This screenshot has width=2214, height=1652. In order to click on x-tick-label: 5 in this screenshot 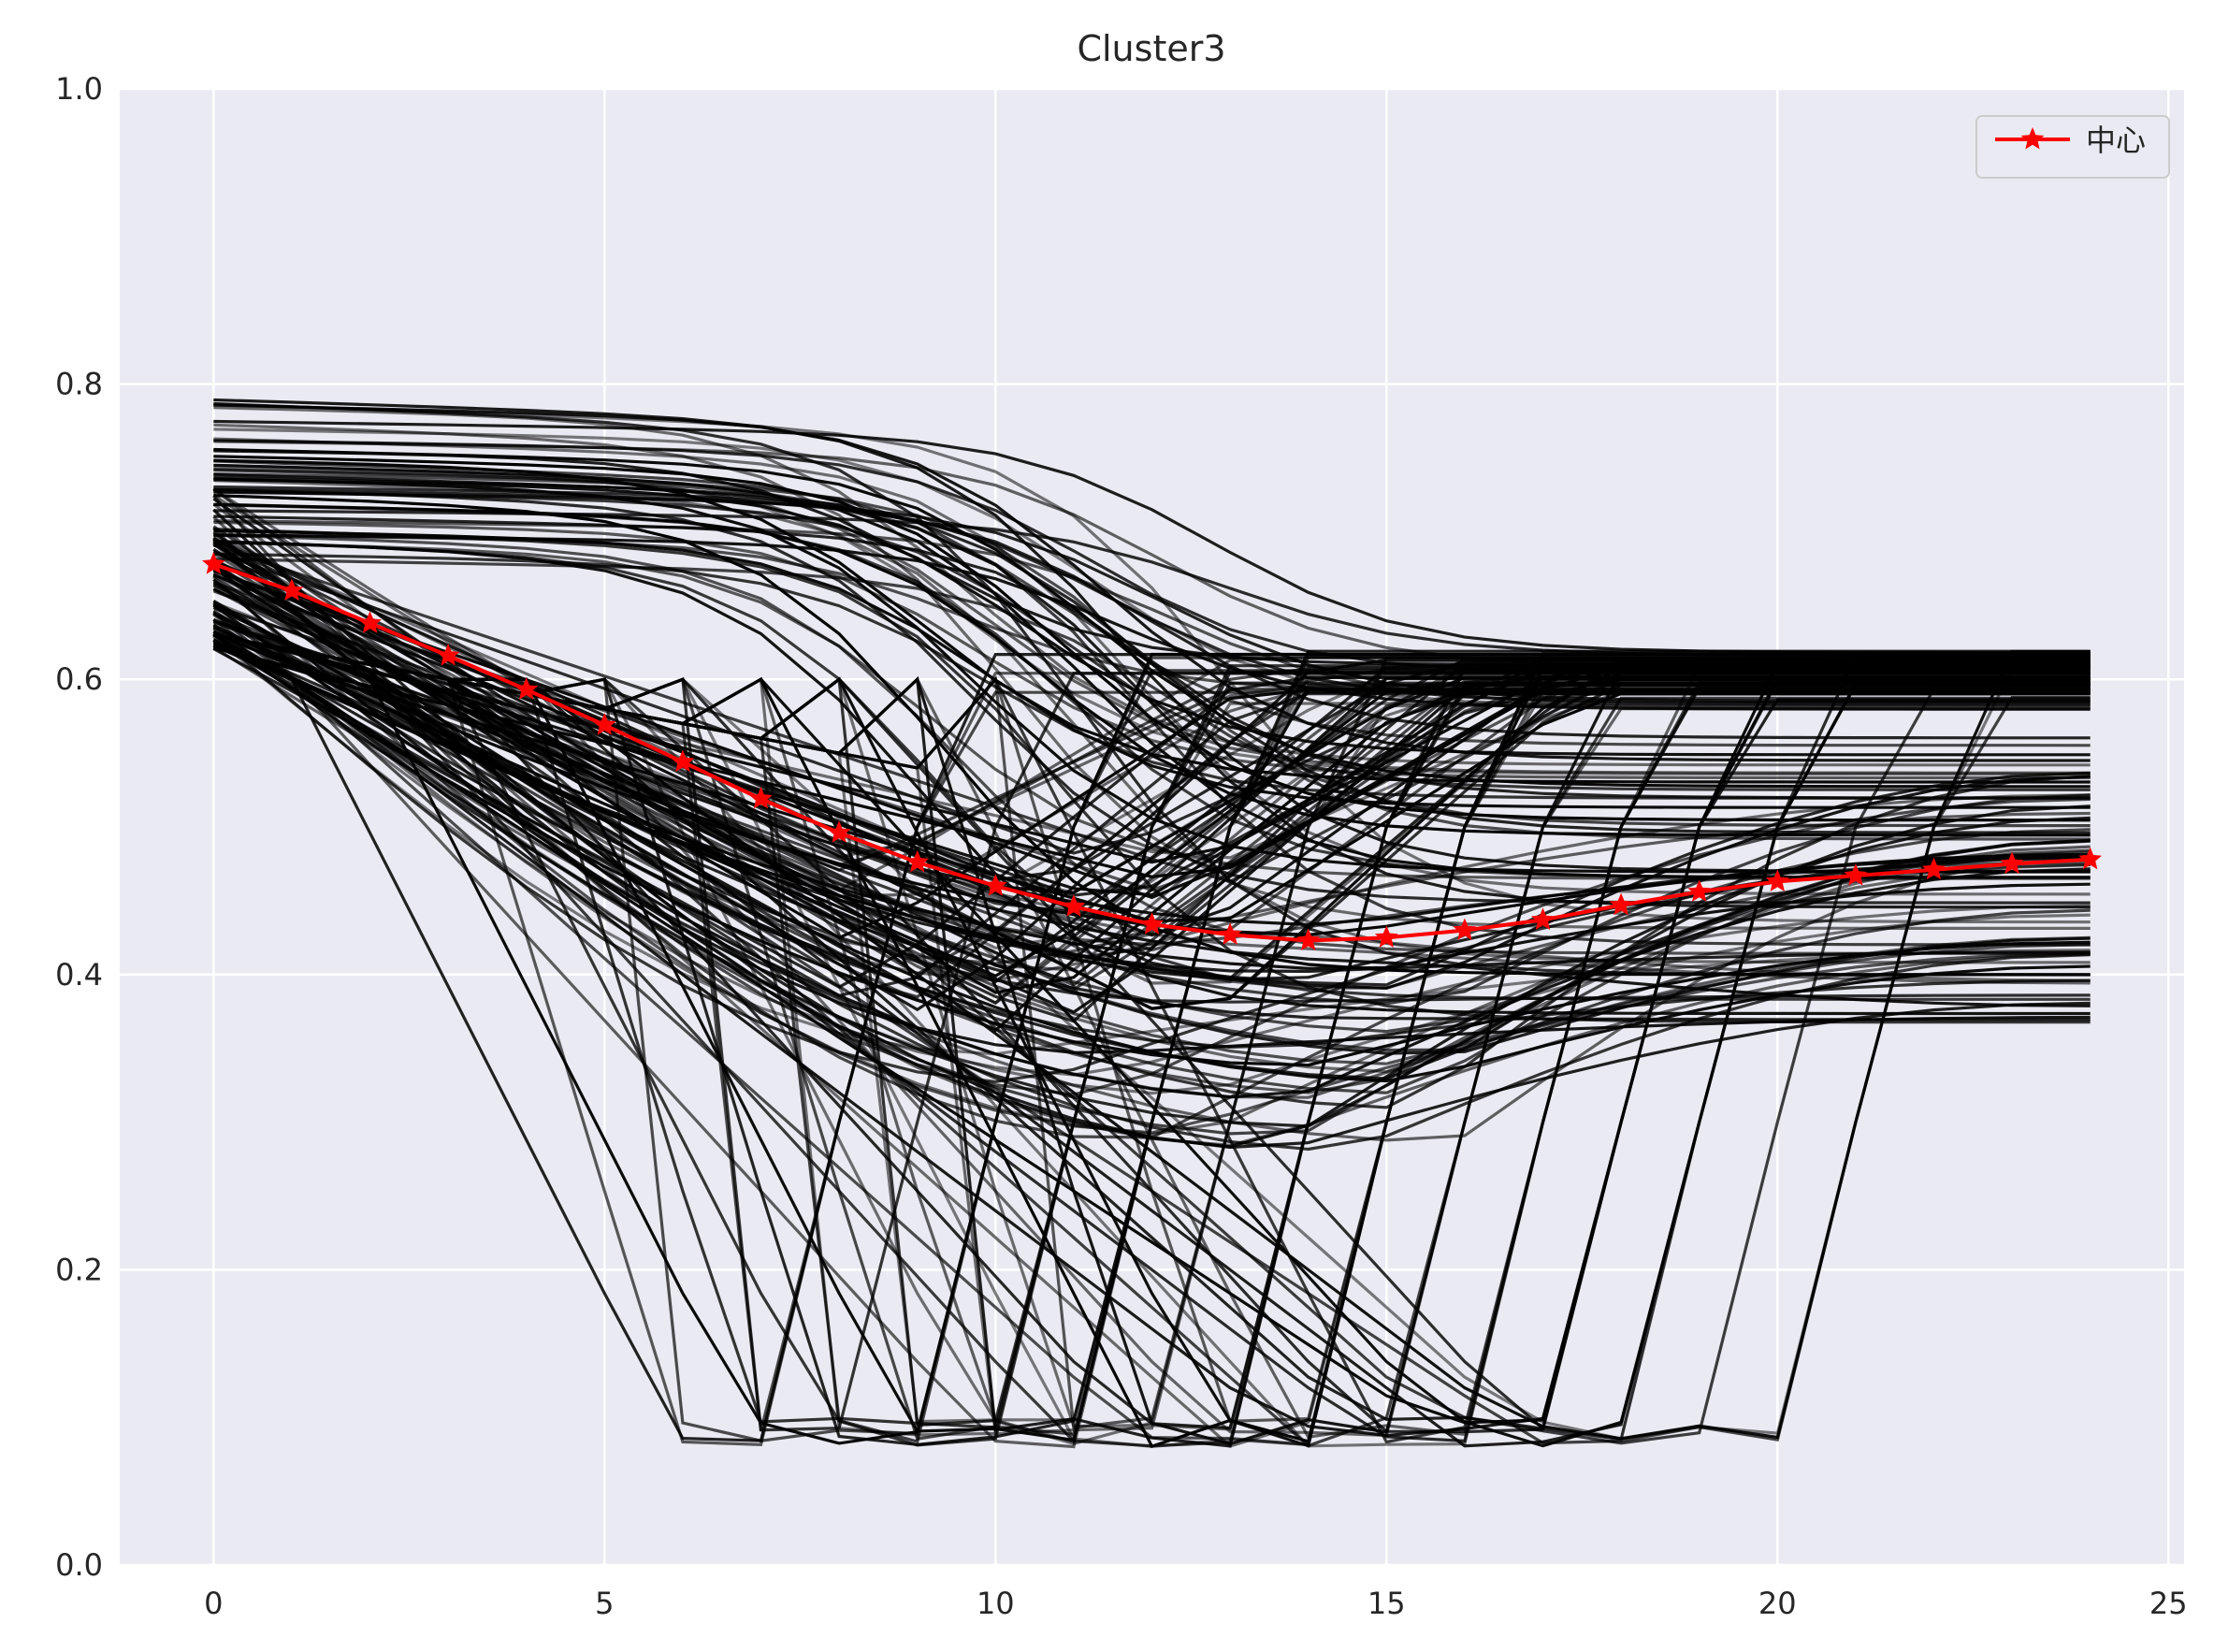, I will do `click(604, 1603)`.